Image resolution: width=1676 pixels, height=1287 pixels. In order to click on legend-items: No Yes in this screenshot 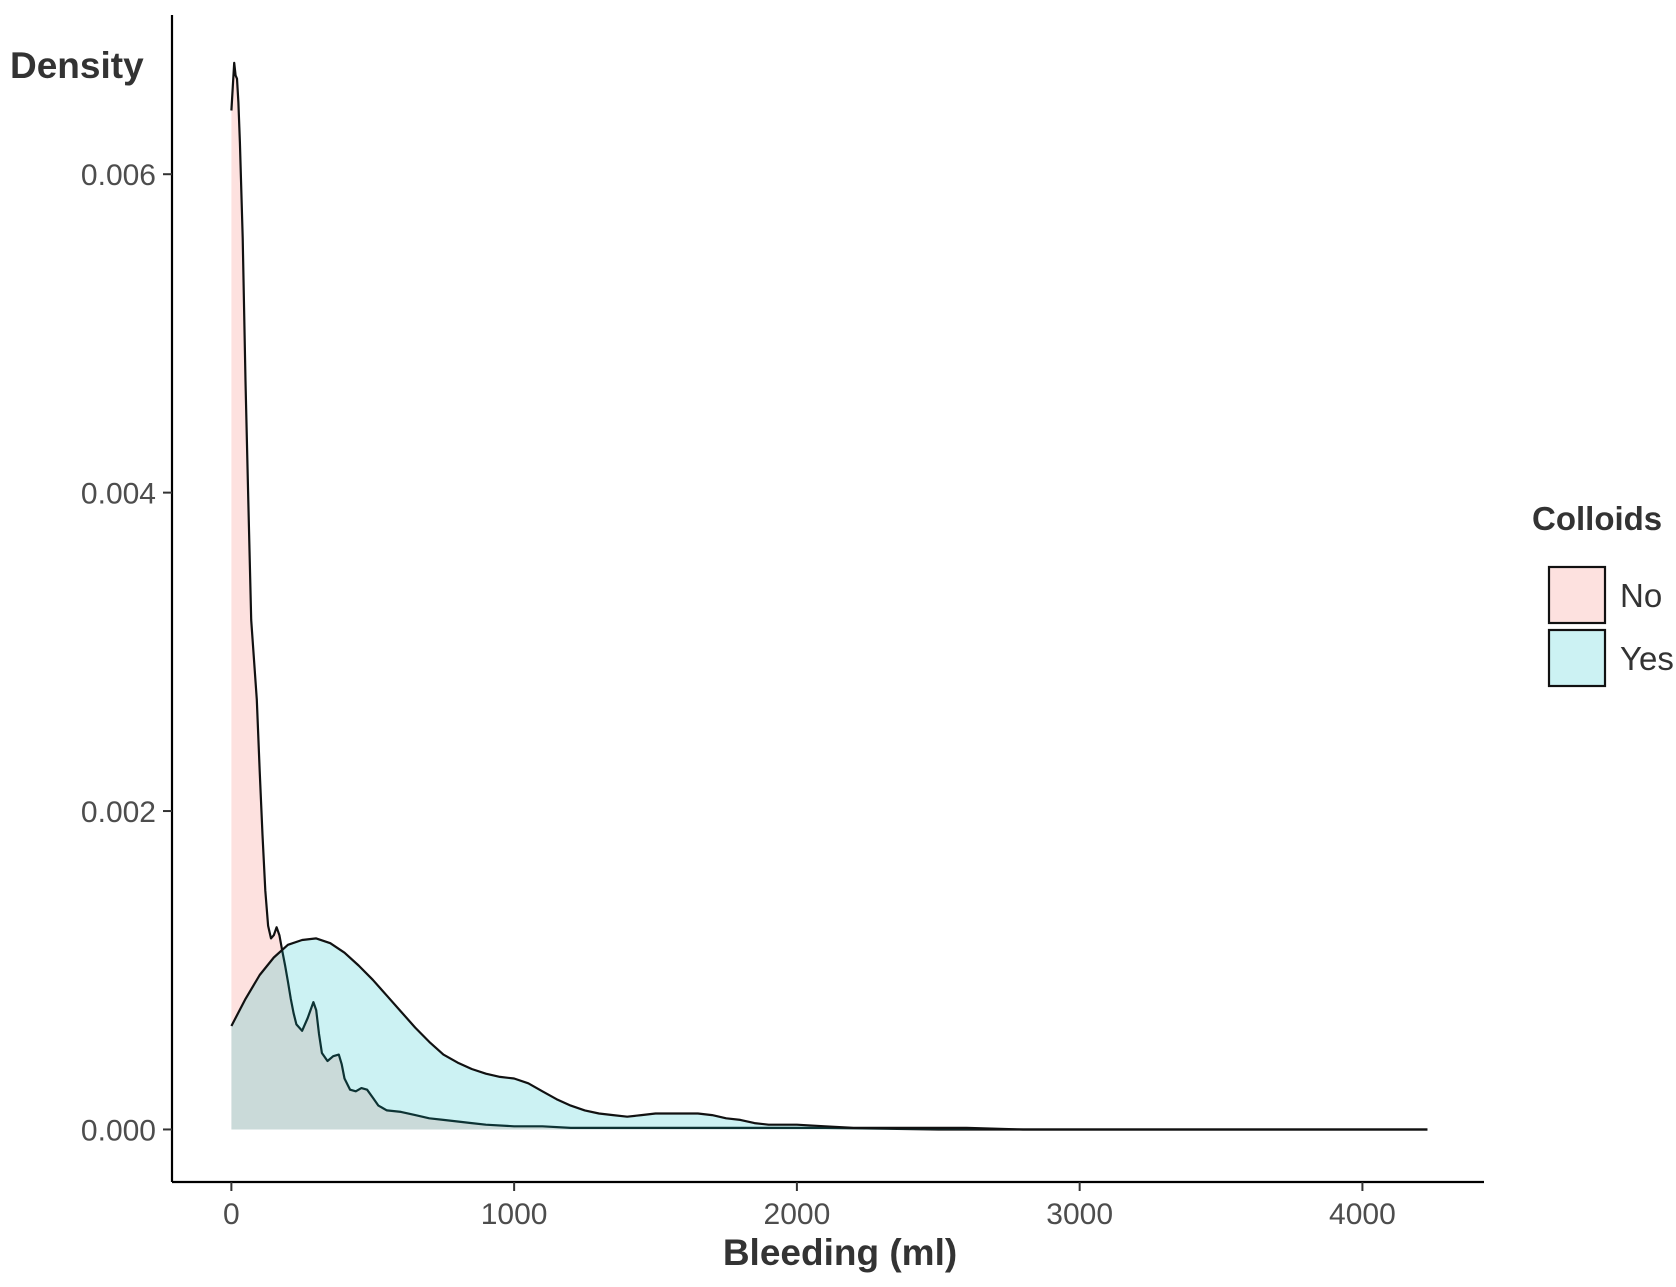, I will do `click(1610, 626)`.